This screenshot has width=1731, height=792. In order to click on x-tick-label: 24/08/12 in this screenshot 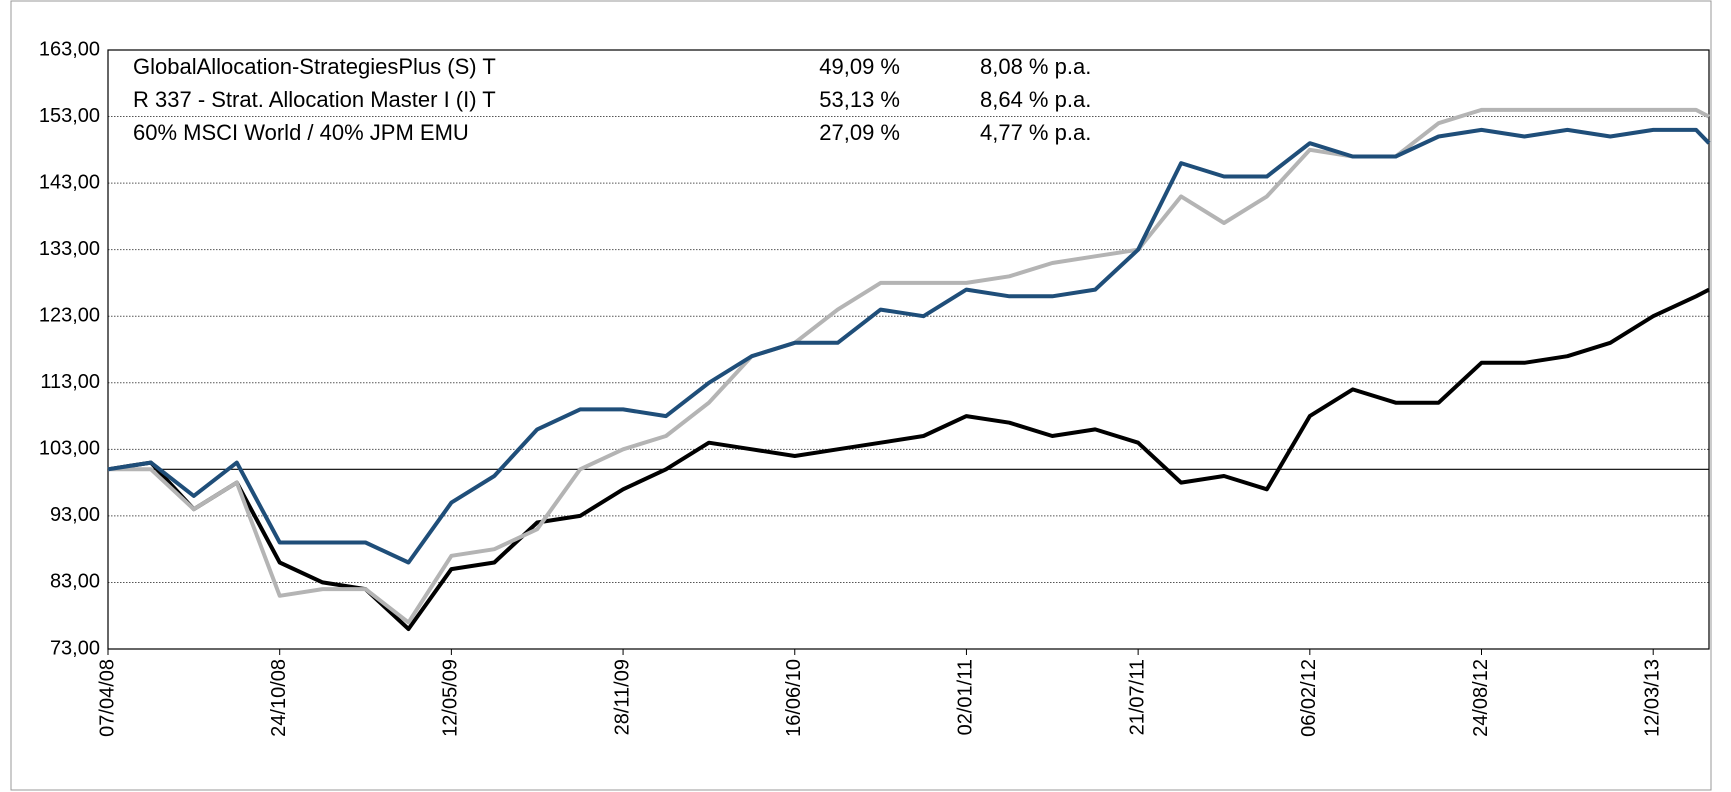, I will do `click(1481, 698)`.